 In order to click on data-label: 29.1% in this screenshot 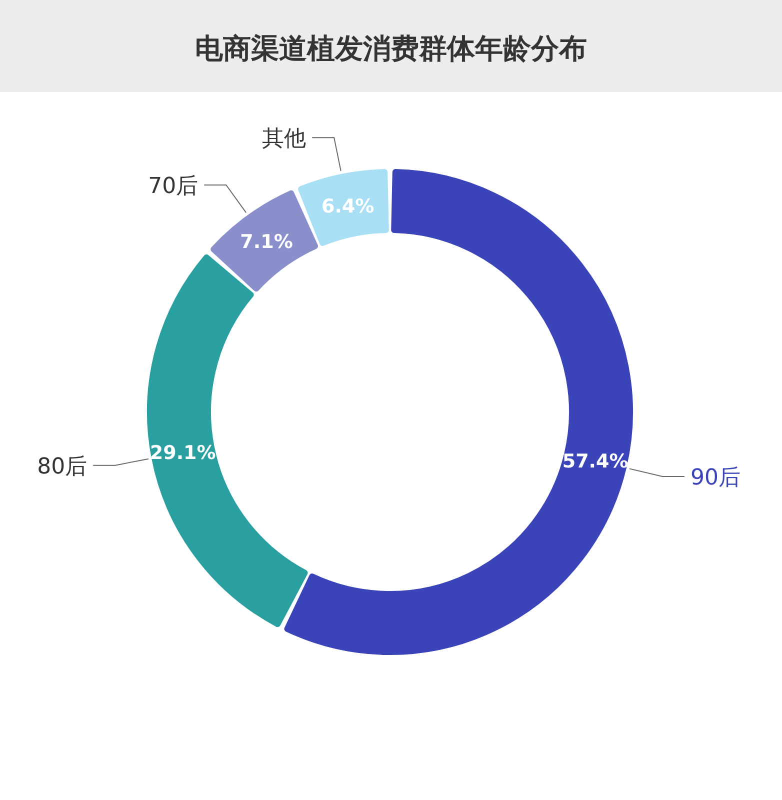, I will do `click(183, 453)`.